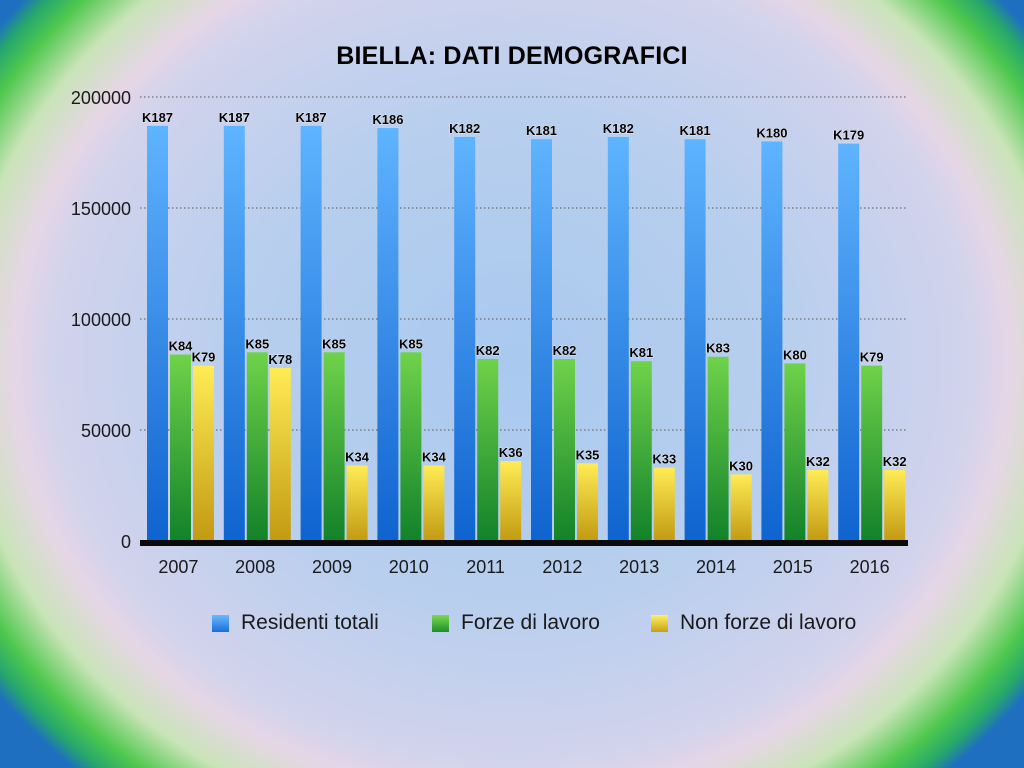  Describe the element at coordinates (434, 503) in the screenshot. I see `bar-non-forze-di-lavoro-2010` at that location.